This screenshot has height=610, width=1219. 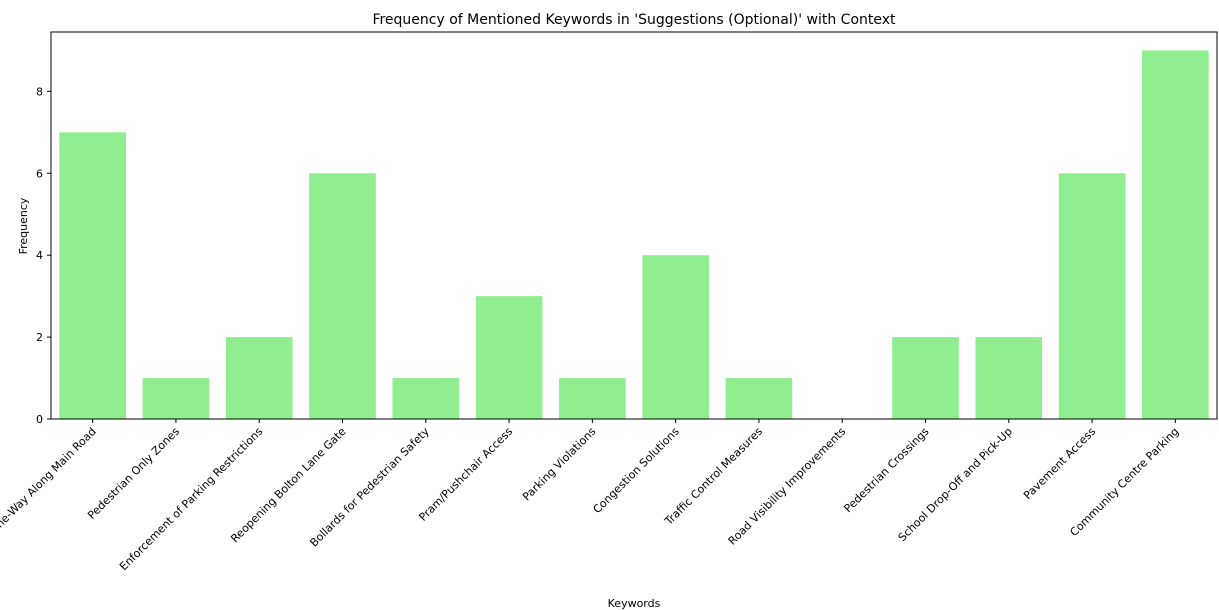 I want to click on x-tick-label: Congestion Solutions, so click(x=636, y=470).